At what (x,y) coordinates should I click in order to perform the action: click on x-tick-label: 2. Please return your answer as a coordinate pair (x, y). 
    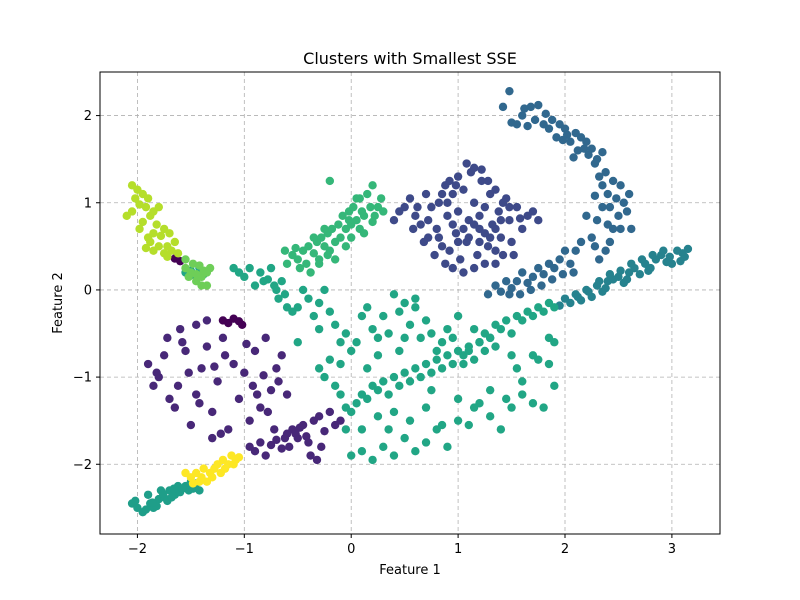
    Looking at the image, I should click on (565, 549).